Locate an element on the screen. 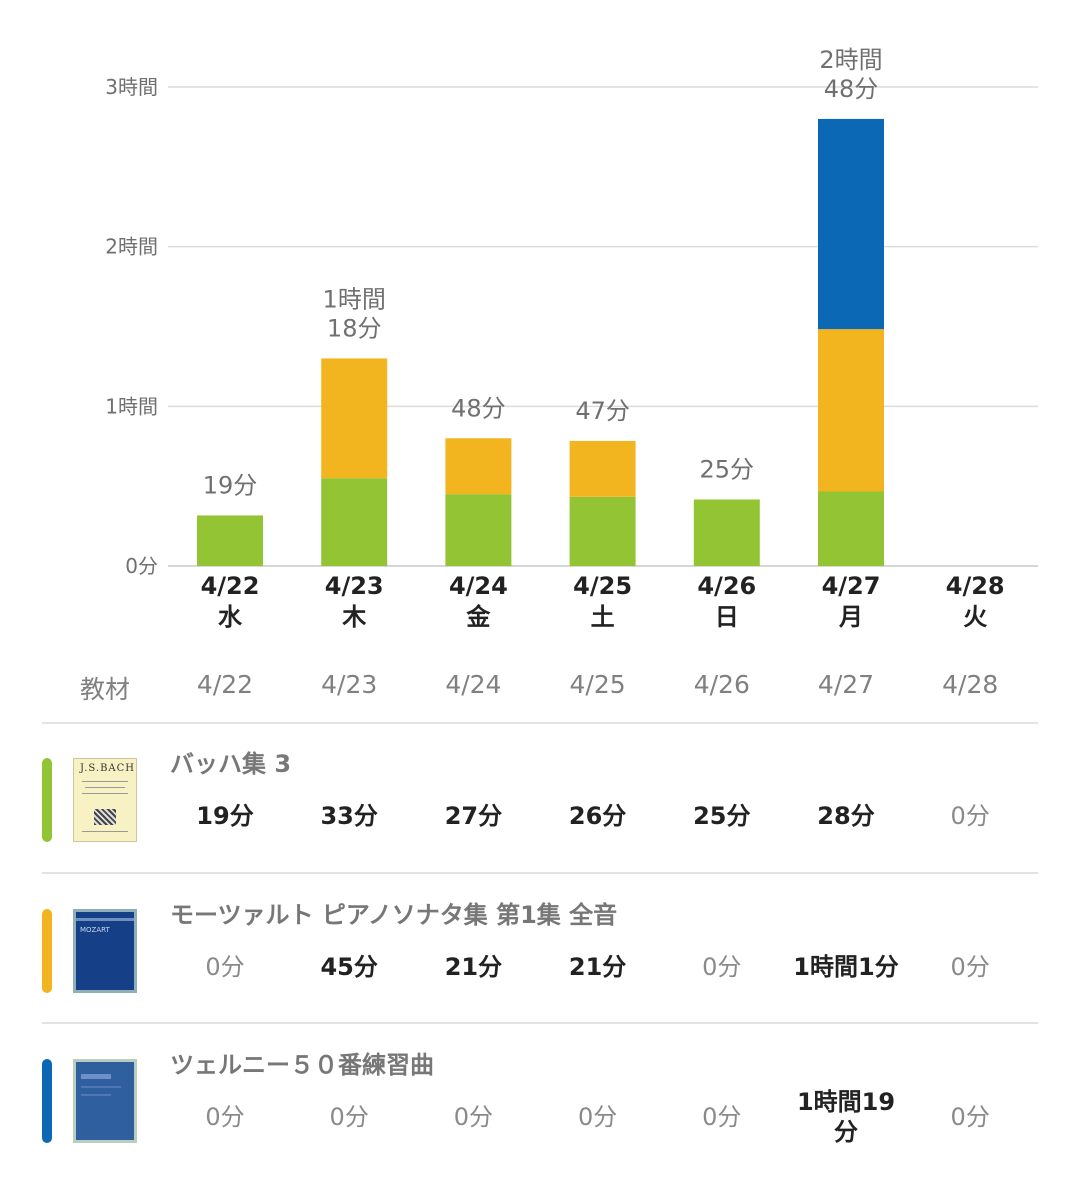  czerny-book-cover is located at coordinates (105, 1101).